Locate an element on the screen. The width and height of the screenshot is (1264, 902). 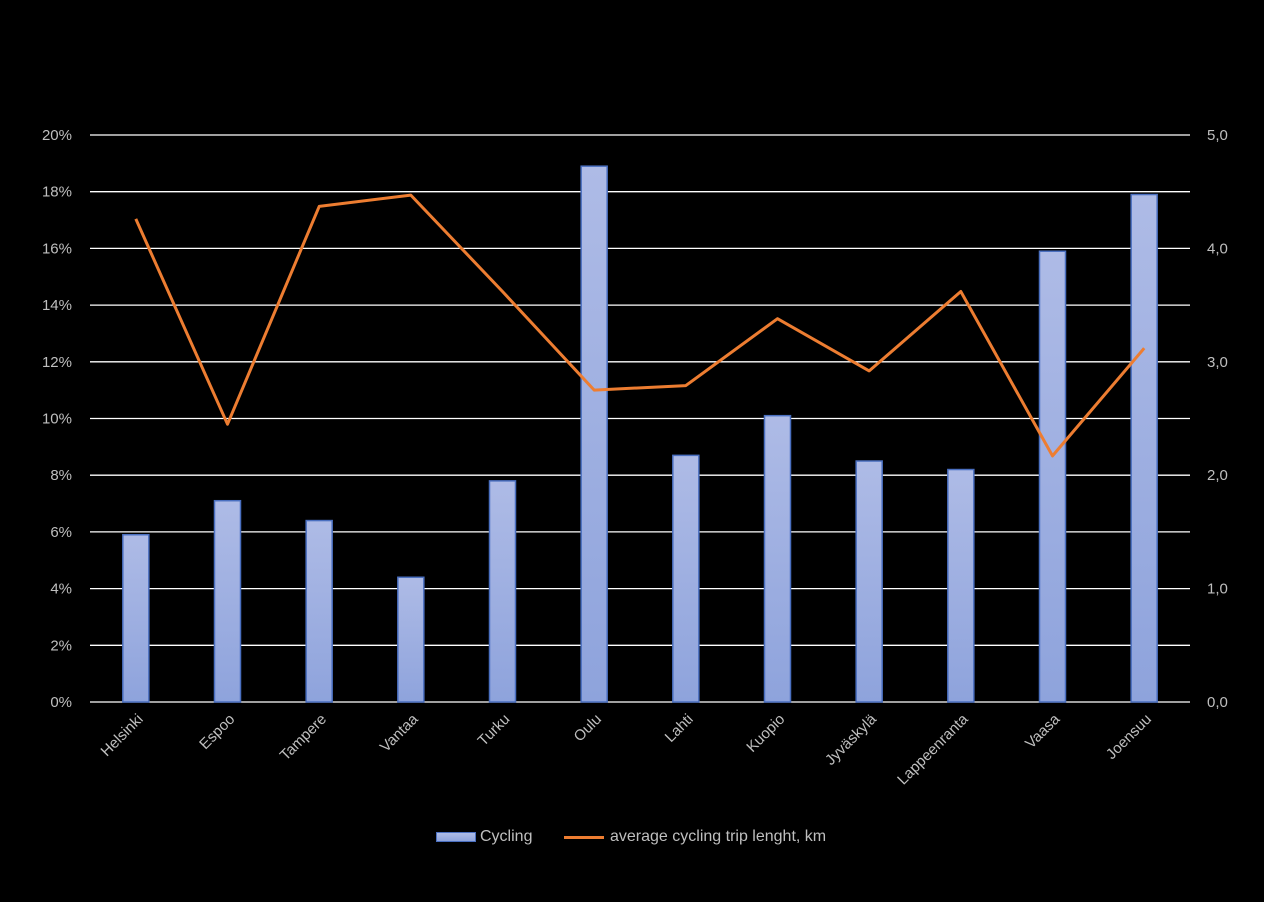
right-tick-label: 2,0 is located at coordinates (1217, 475).